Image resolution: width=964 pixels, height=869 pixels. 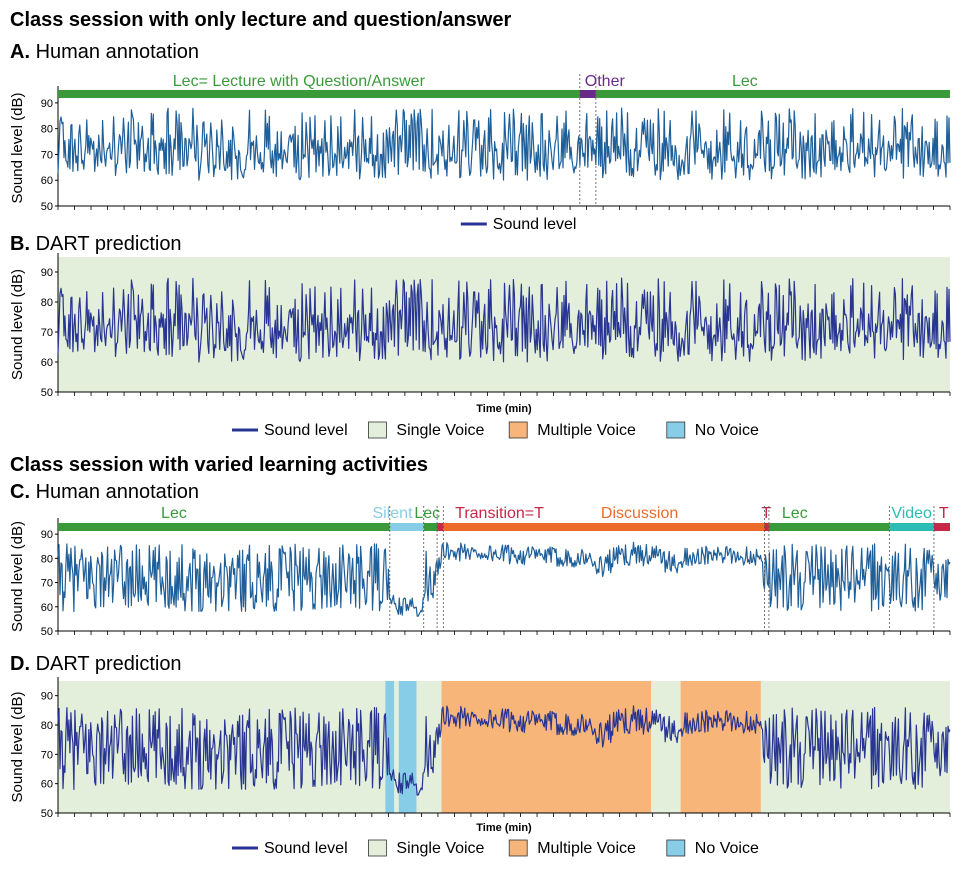 I want to click on panel-c-series-sound-level, so click(x=504, y=579).